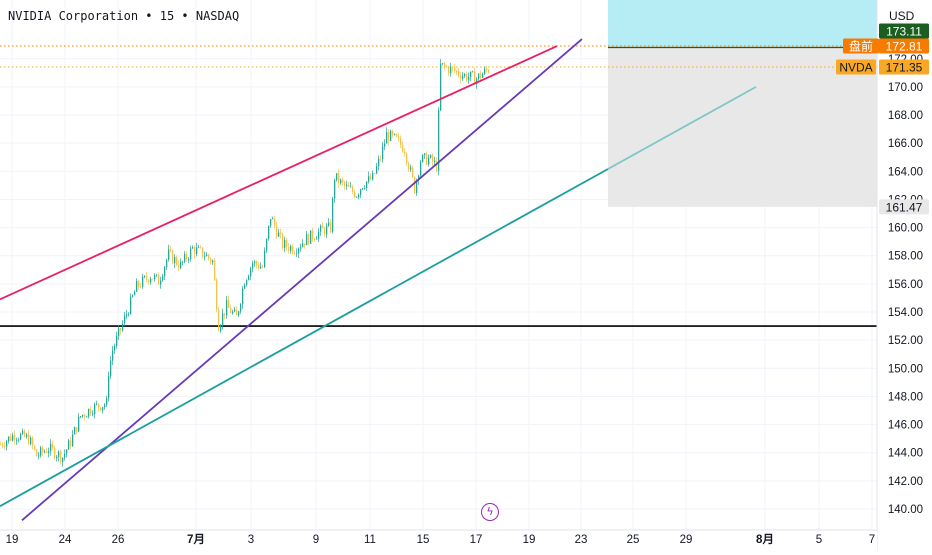 The width and height of the screenshot is (932, 555). I want to click on price-tick-label: 144.00, so click(905, 454).